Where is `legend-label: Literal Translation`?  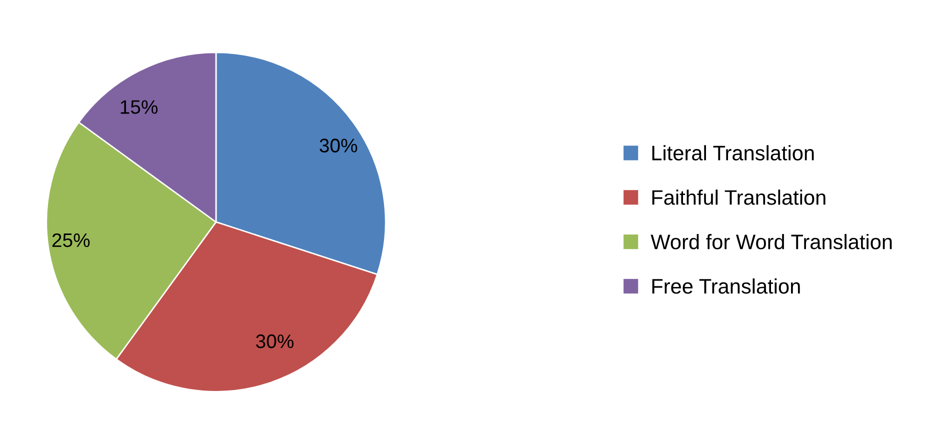
legend-label: Literal Translation is located at coordinates (733, 152).